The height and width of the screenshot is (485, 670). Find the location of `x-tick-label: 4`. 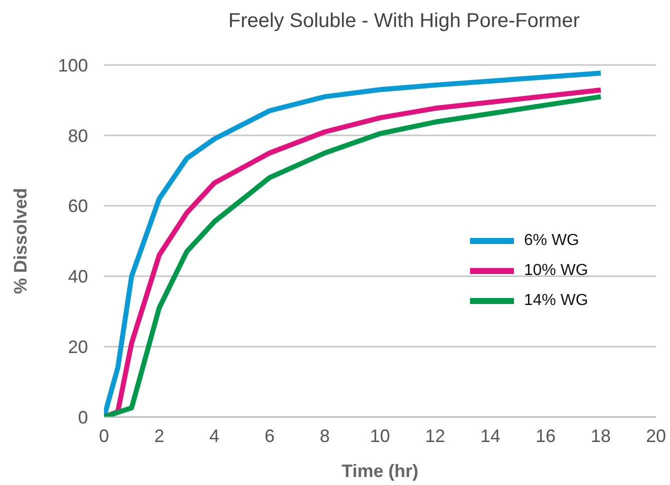

x-tick-label: 4 is located at coordinates (214, 436).